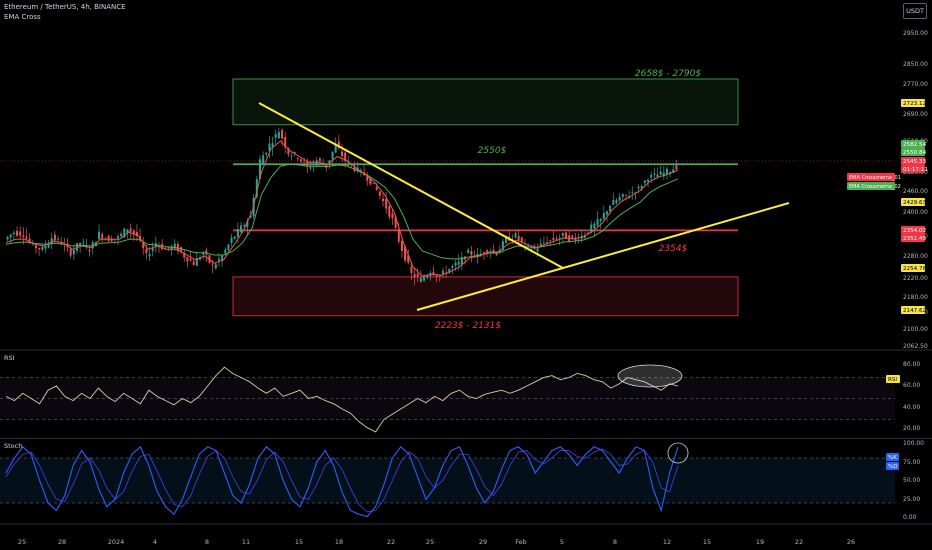 This screenshot has height=550, width=932. What do you see at coordinates (342, 481) in the screenshot?
I see `stoch-k-line` at bounding box center [342, 481].